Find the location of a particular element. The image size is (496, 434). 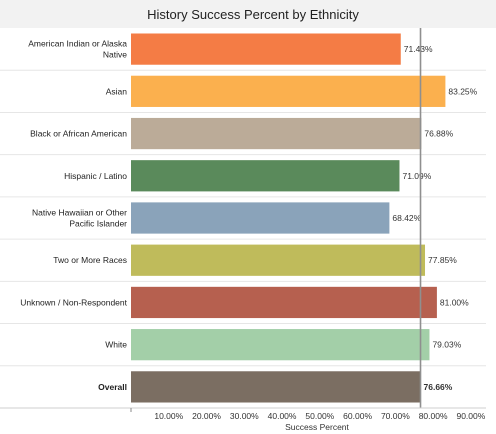

bar-hispanic-latino is located at coordinates (265, 176).